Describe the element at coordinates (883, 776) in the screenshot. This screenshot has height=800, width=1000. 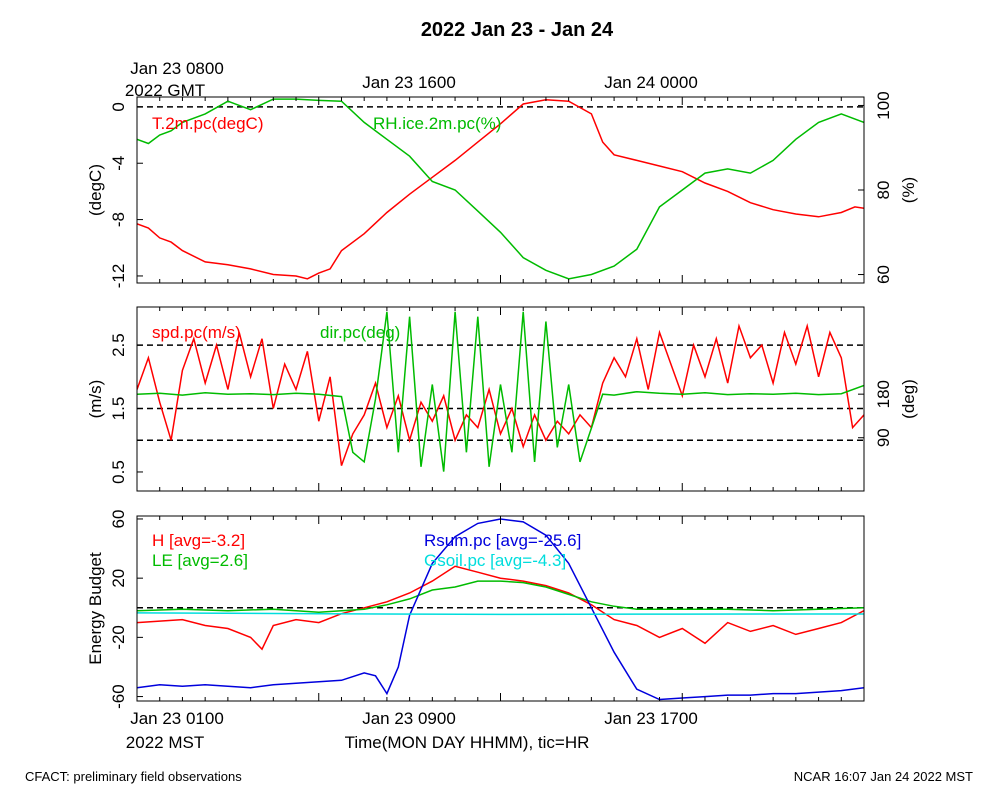
I see `footer-right: NCAR 16:07 Jan 24 2022 MST` at that location.